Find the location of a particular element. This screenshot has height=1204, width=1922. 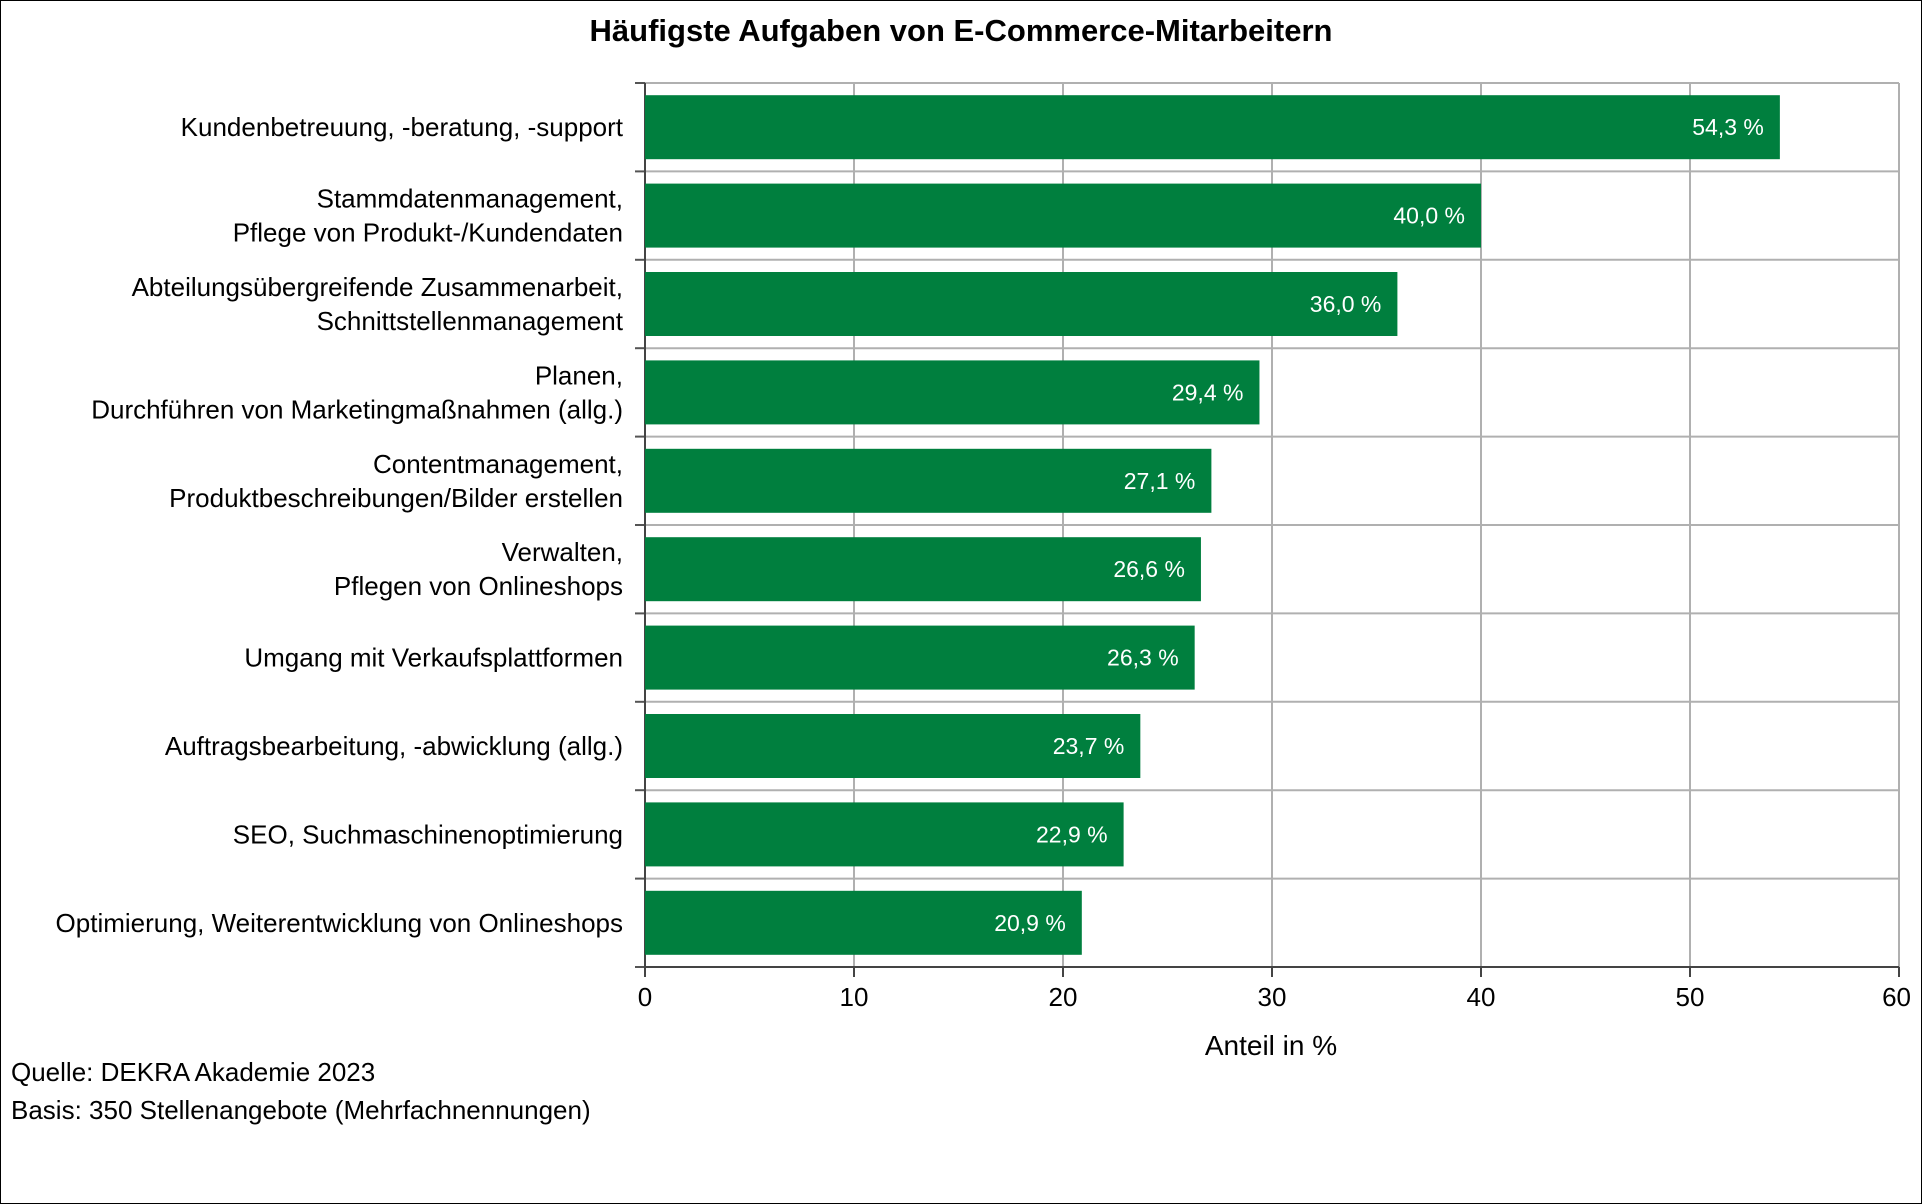

x-axis-label: Anteil in % is located at coordinates (1271, 1045).